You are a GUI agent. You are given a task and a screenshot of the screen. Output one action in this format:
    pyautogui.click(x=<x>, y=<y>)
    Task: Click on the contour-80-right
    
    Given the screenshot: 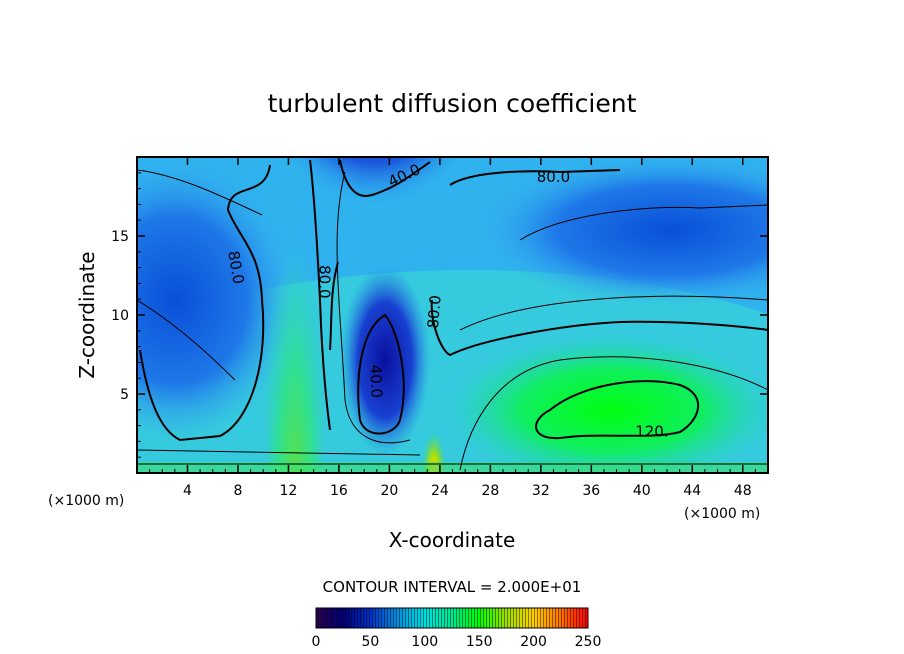 What is the action you would take?
    pyautogui.click(x=599, y=328)
    